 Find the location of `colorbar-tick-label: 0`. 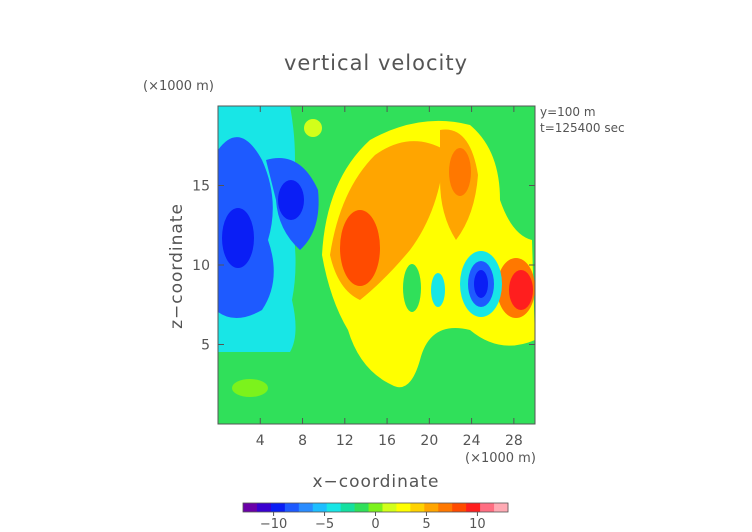

colorbar-tick-label: 0 is located at coordinates (375, 524).